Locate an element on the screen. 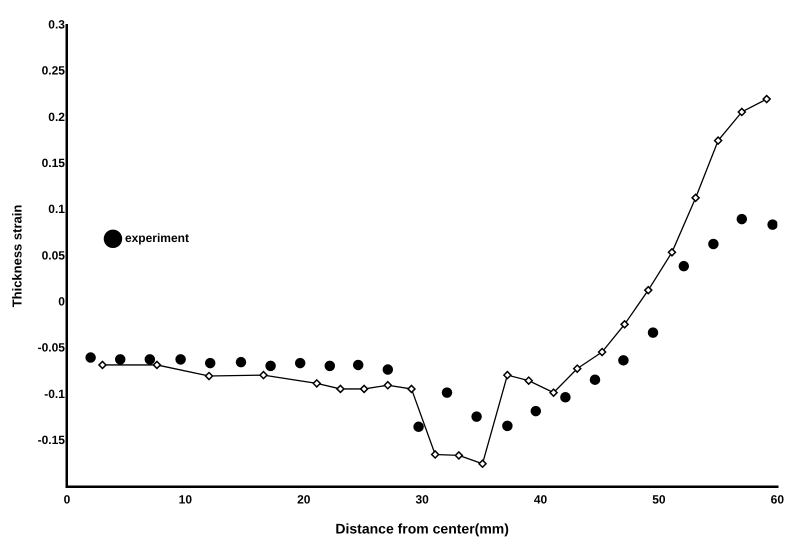  x-tick-label: 20 is located at coordinates (304, 499).